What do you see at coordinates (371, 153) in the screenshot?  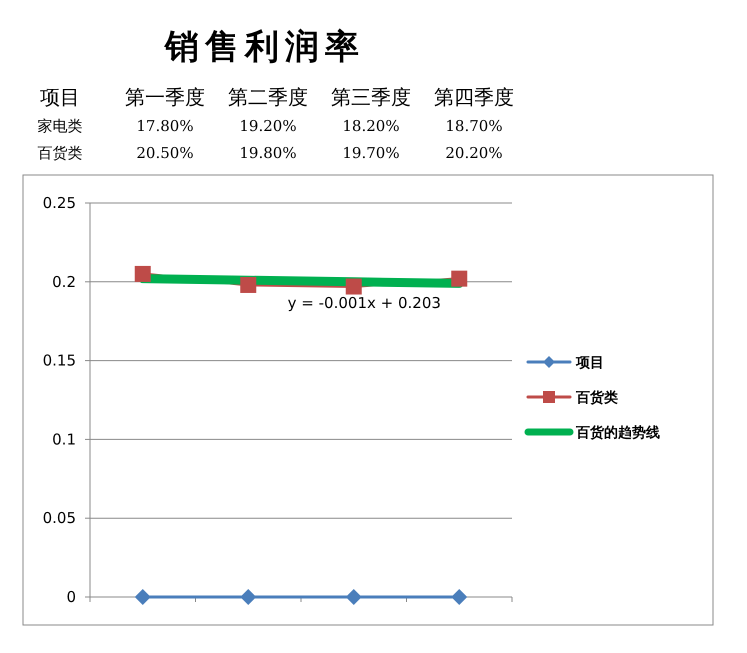 I see `table-cell: 19.70%` at bounding box center [371, 153].